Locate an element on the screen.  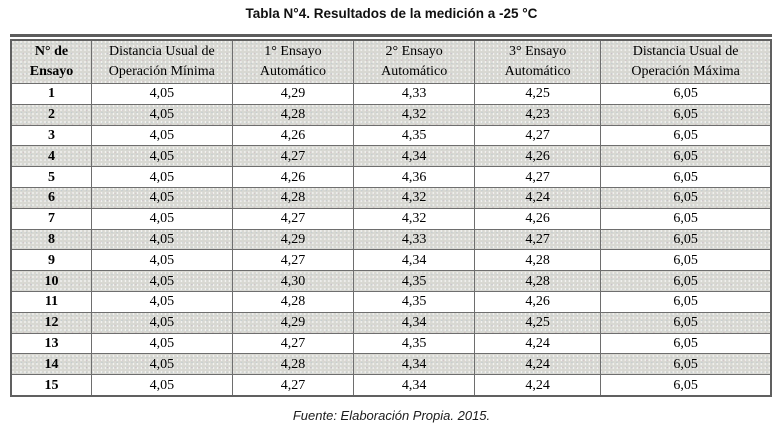
table-row: 9 4,05 4,27 4,34 4,28 6,05 is located at coordinates (391, 260).